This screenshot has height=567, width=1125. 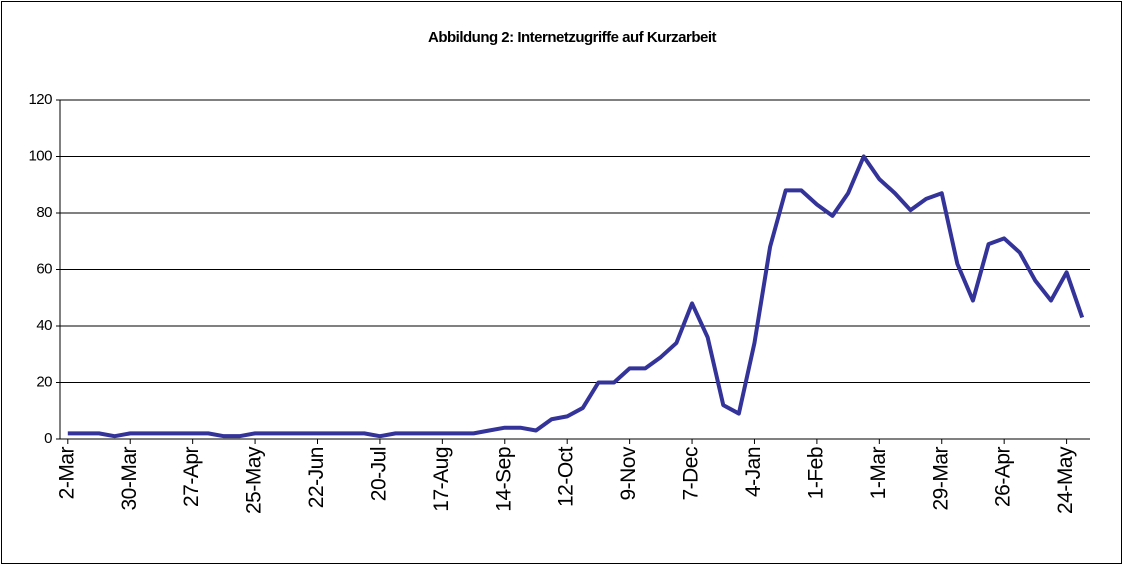 I want to click on x-tick-label: 22-Jun, so click(x=316, y=477).